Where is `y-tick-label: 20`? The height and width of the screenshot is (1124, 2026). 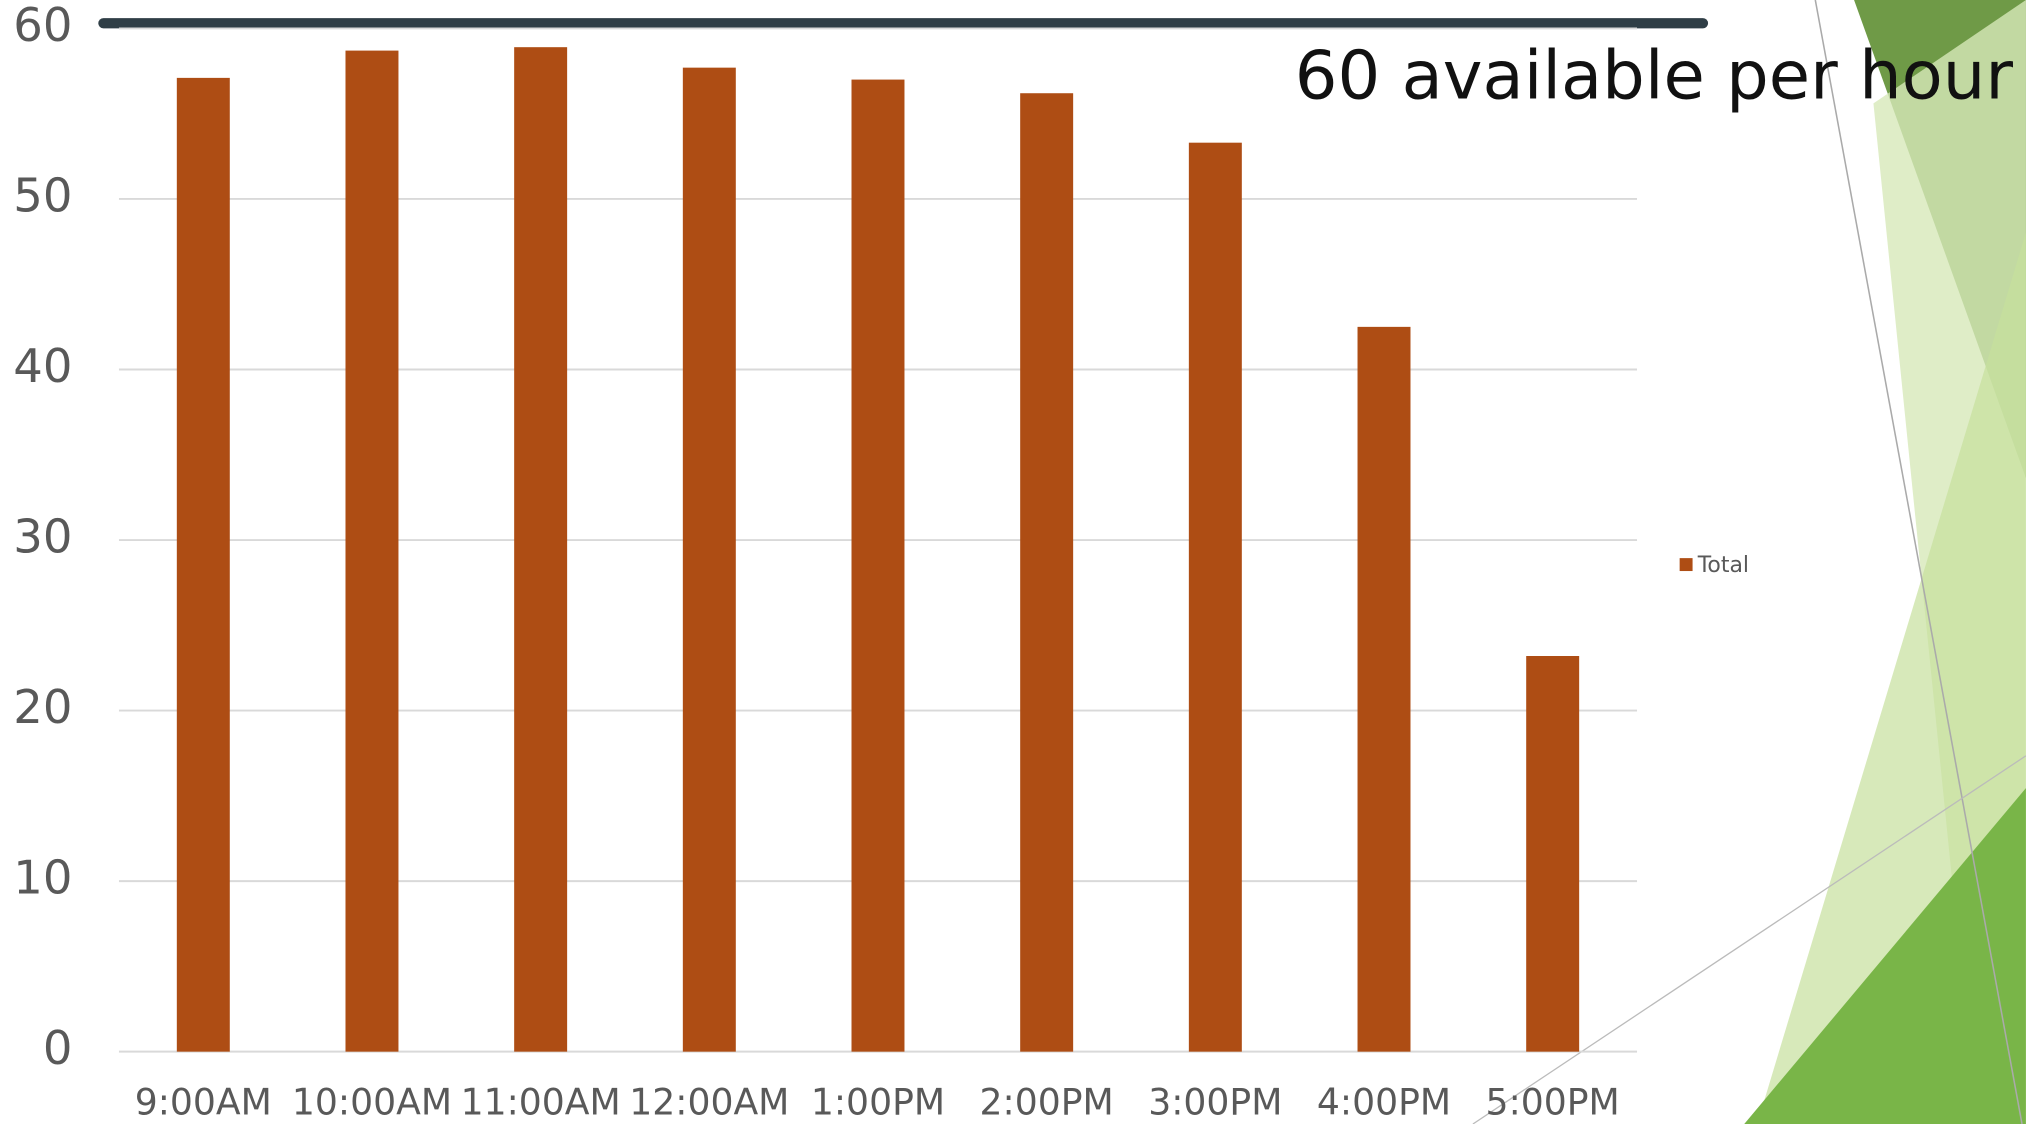
y-tick-label: 20 is located at coordinates (42, 707).